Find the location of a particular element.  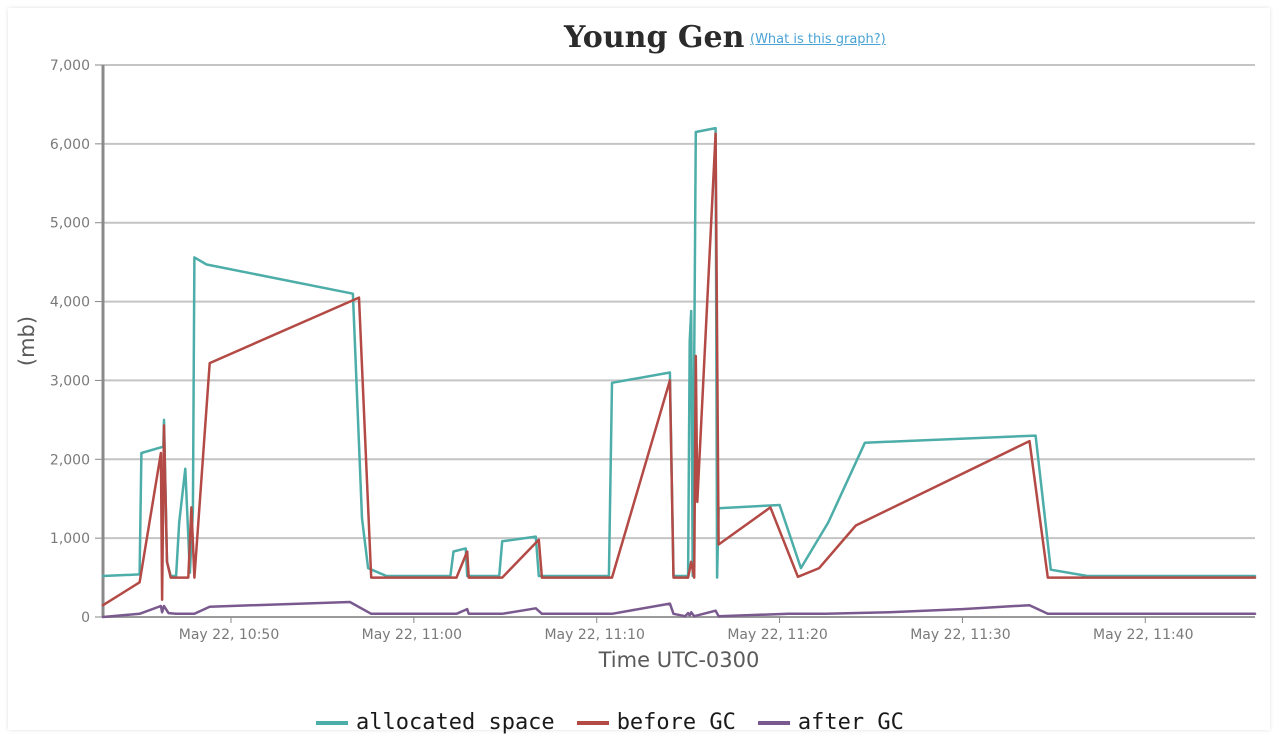

legend-swatch-after-gc is located at coordinates (773, 722).